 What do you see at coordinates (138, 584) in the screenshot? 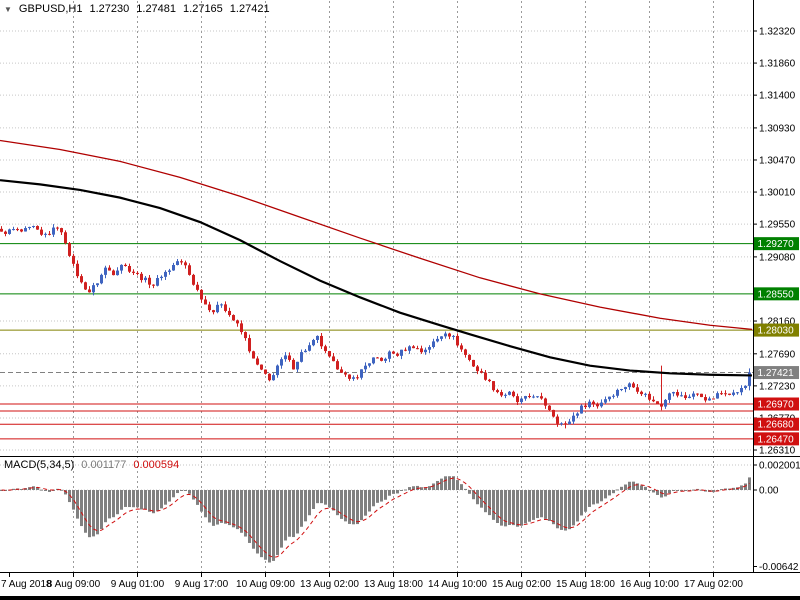
I see `svg-text: 9 Aug 01:00` at bounding box center [138, 584].